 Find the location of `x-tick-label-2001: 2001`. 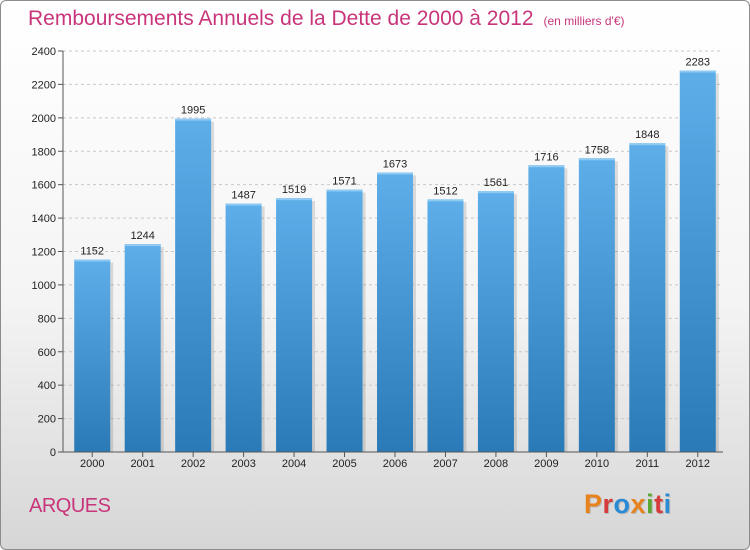

x-tick-label-2001: 2001 is located at coordinates (142, 464).